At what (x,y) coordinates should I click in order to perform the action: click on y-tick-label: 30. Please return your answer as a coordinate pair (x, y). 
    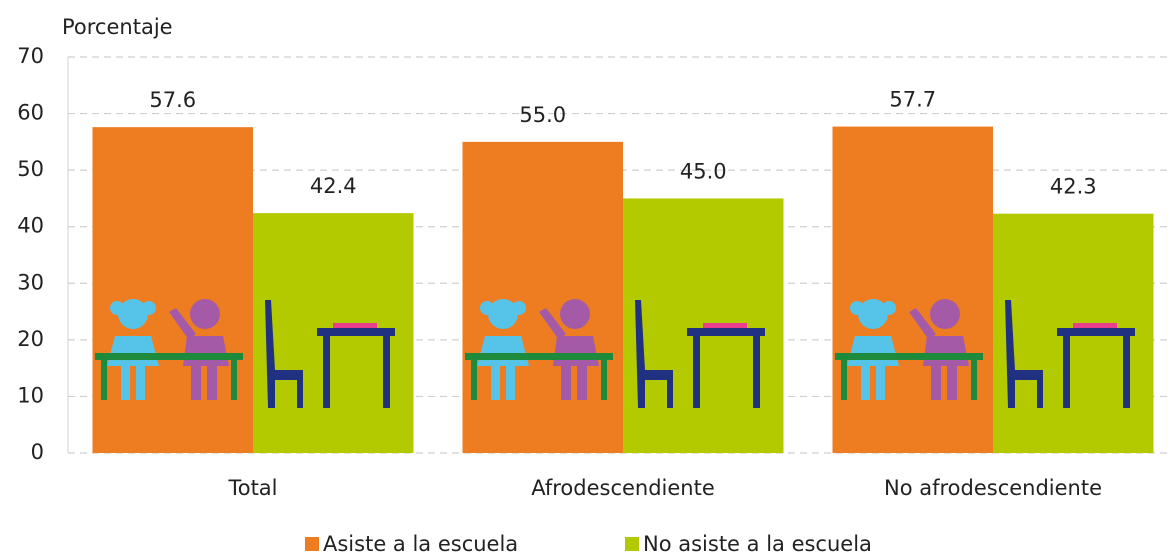
    Looking at the image, I should click on (30, 282).